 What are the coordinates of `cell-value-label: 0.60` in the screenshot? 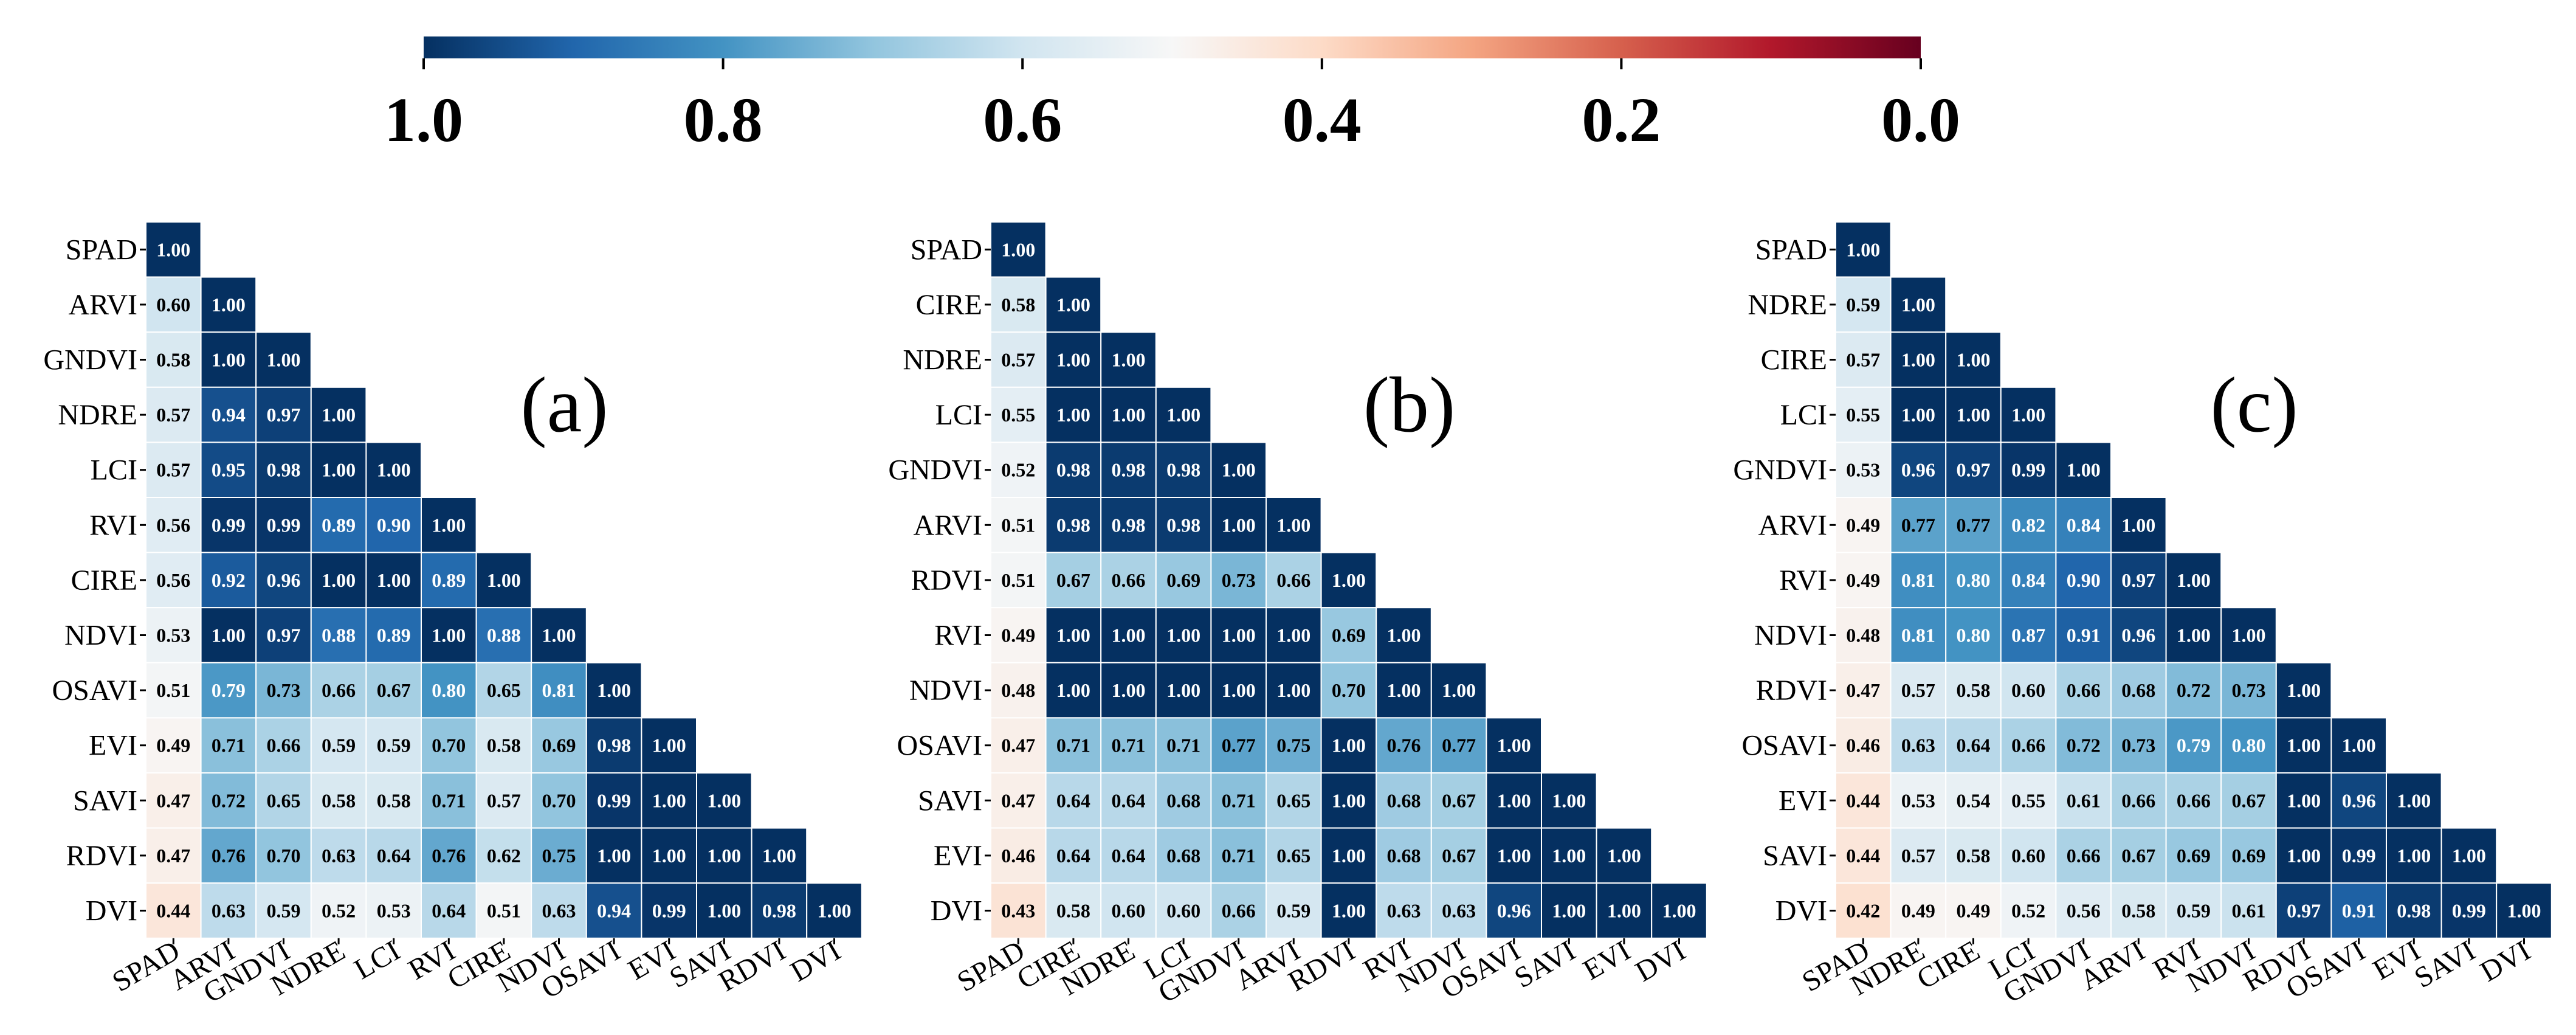 It's located at (2028, 690).